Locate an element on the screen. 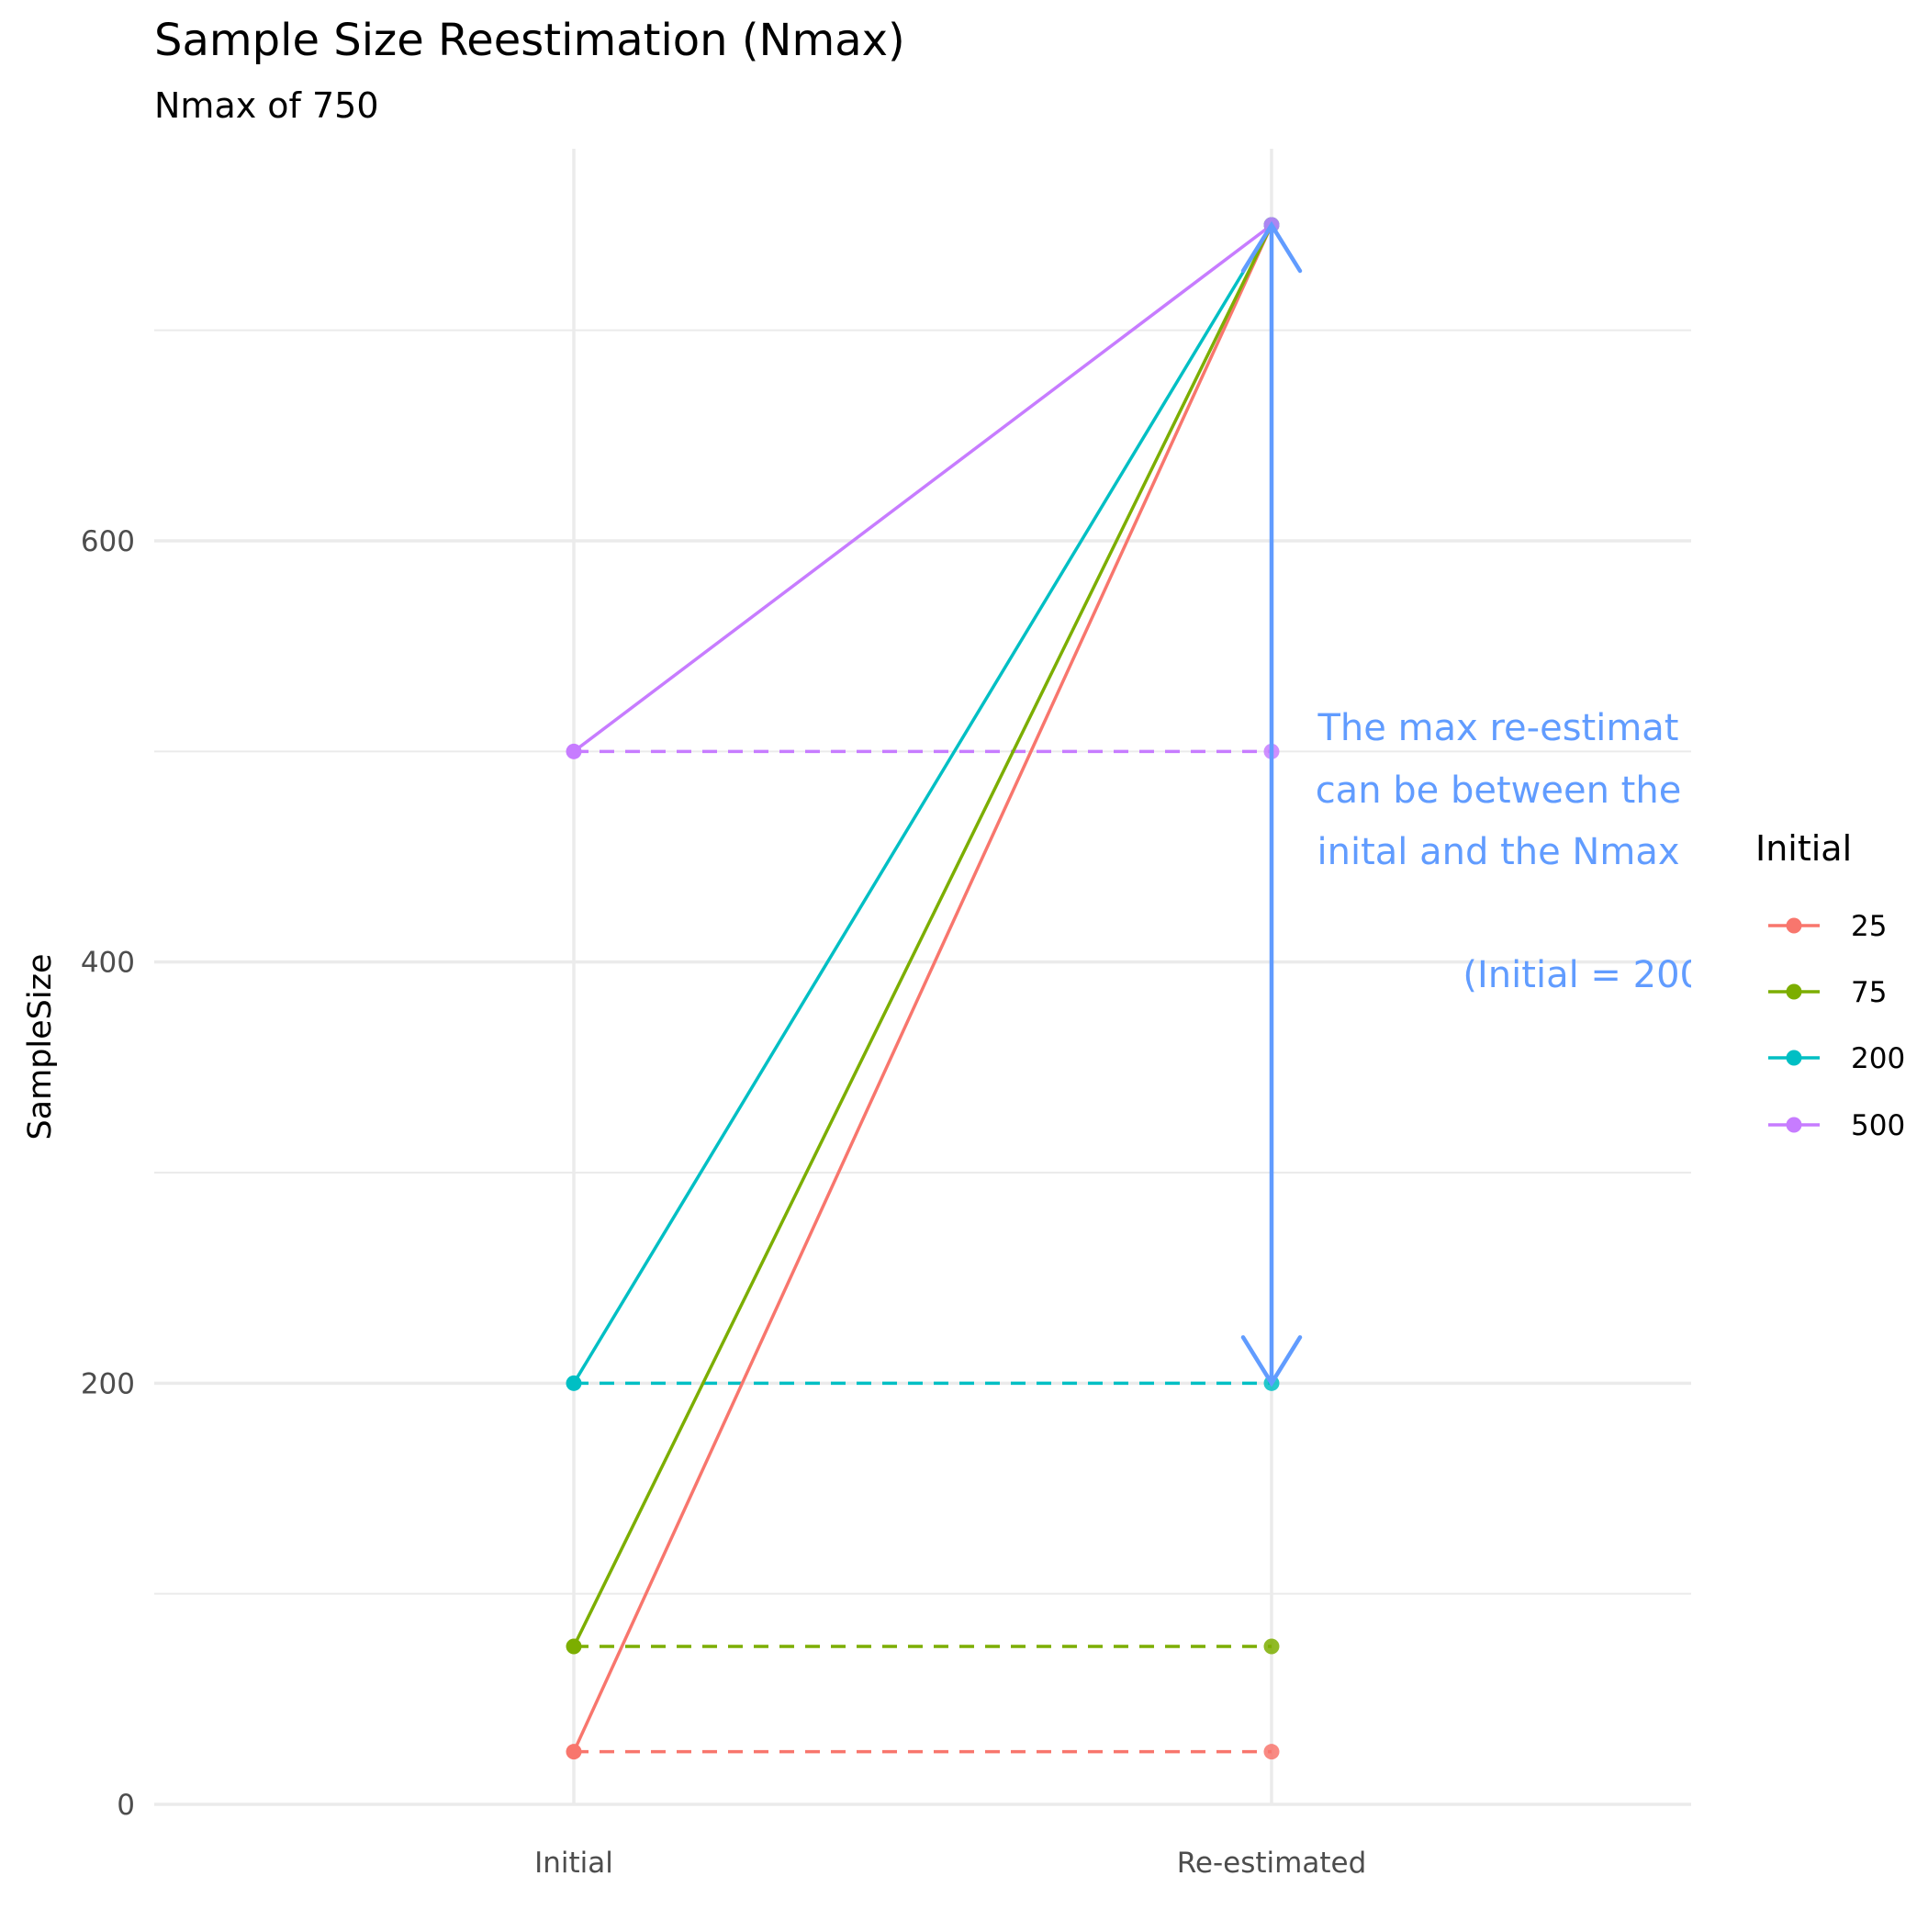 The height and width of the screenshot is (1932, 1928). legend-label-75: 75 is located at coordinates (1869, 992).